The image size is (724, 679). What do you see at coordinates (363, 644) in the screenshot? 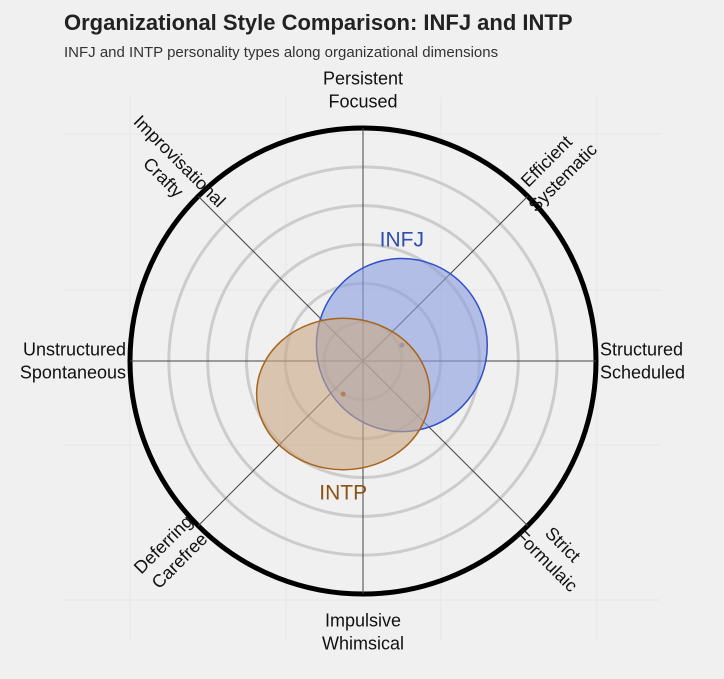
I see `axis-label-line: Whimsical` at bounding box center [363, 644].